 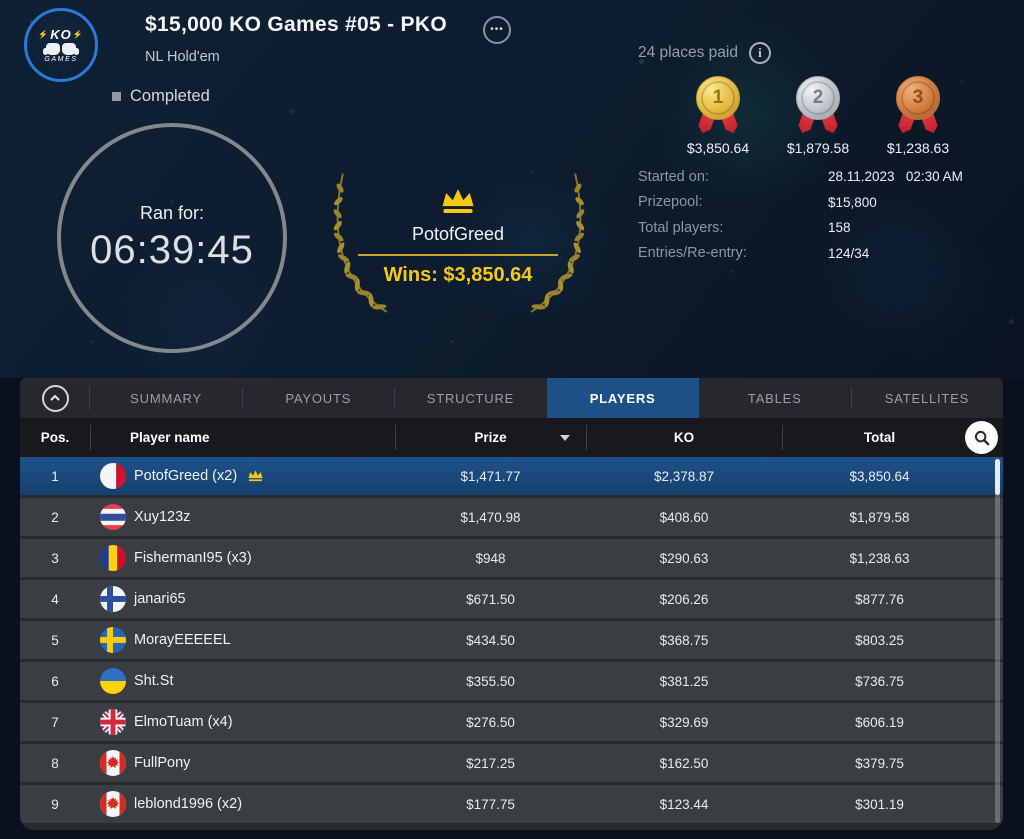 What do you see at coordinates (242, 763) in the screenshot?
I see `player-cell: FullPony` at bounding box center [242, 763].